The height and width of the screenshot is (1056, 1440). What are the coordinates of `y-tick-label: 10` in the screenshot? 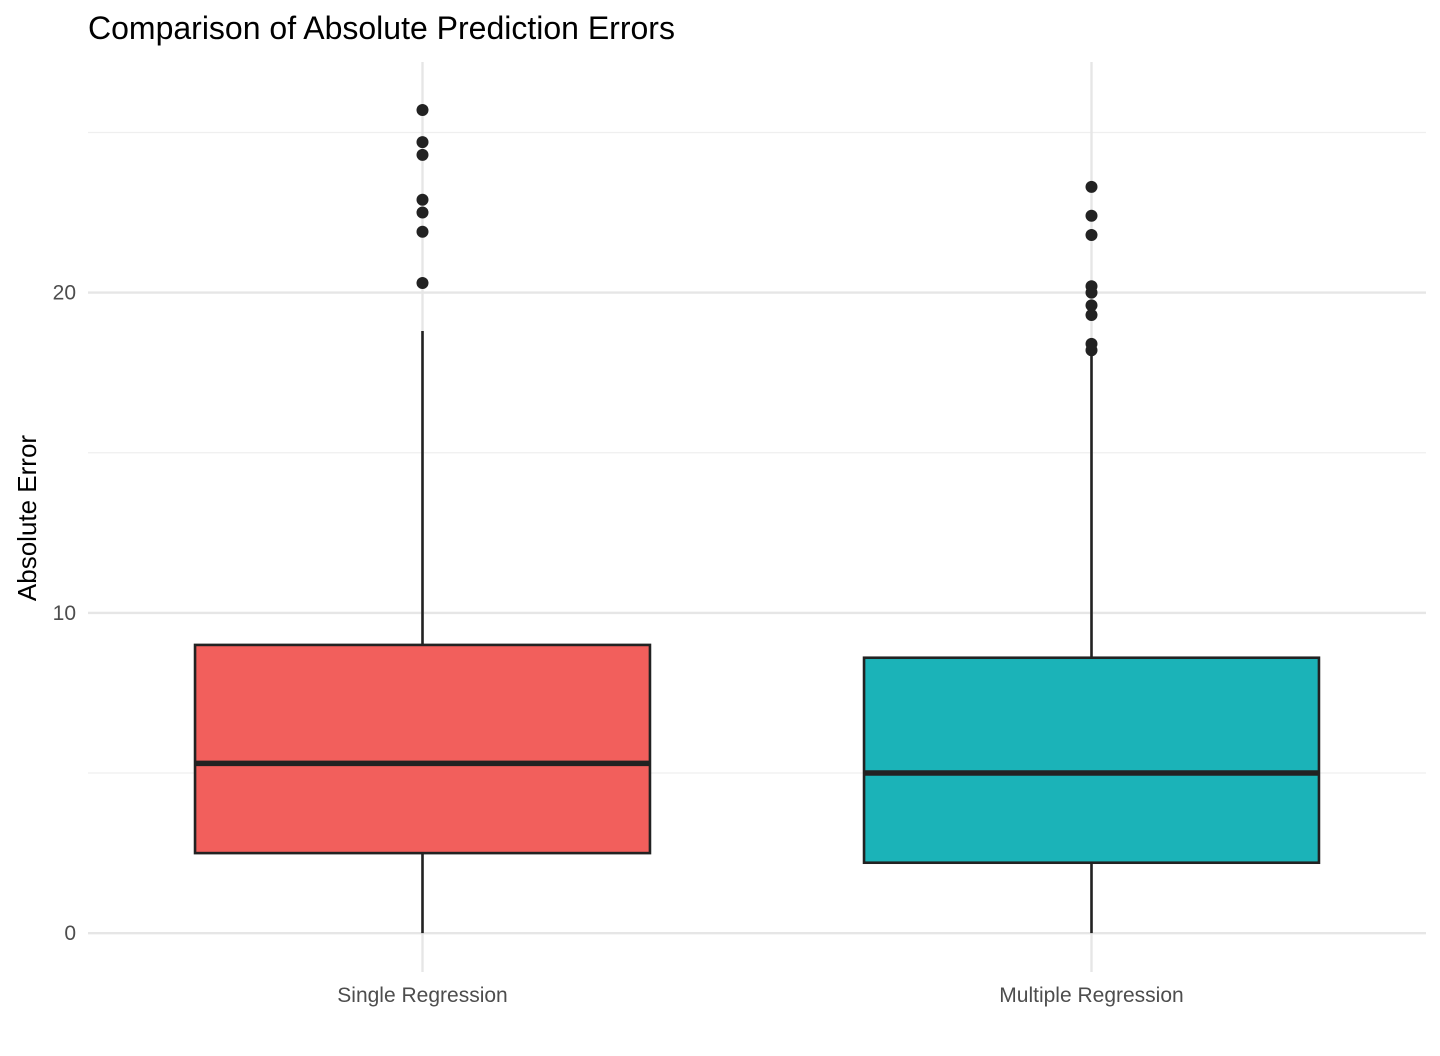 It's located at (64, 613).